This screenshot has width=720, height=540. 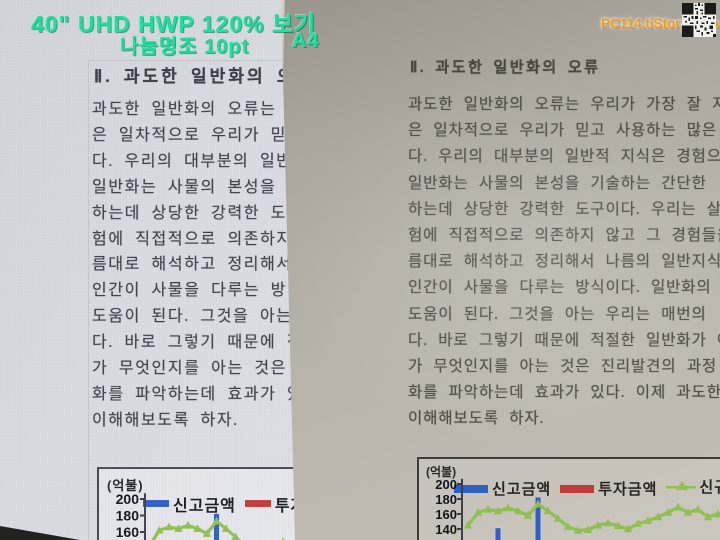 What do you see at coordinates (564, 393) in the screenshot?
I see `paper-doc-line: 화를 파악하는데 효과가 있다. 이제 과도한` at bounding box center [564, 393].